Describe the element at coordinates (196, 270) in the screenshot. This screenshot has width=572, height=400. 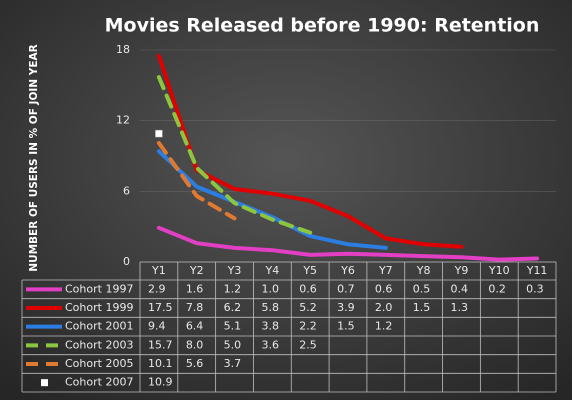
I see `x-tick-label: Y2` at that location.